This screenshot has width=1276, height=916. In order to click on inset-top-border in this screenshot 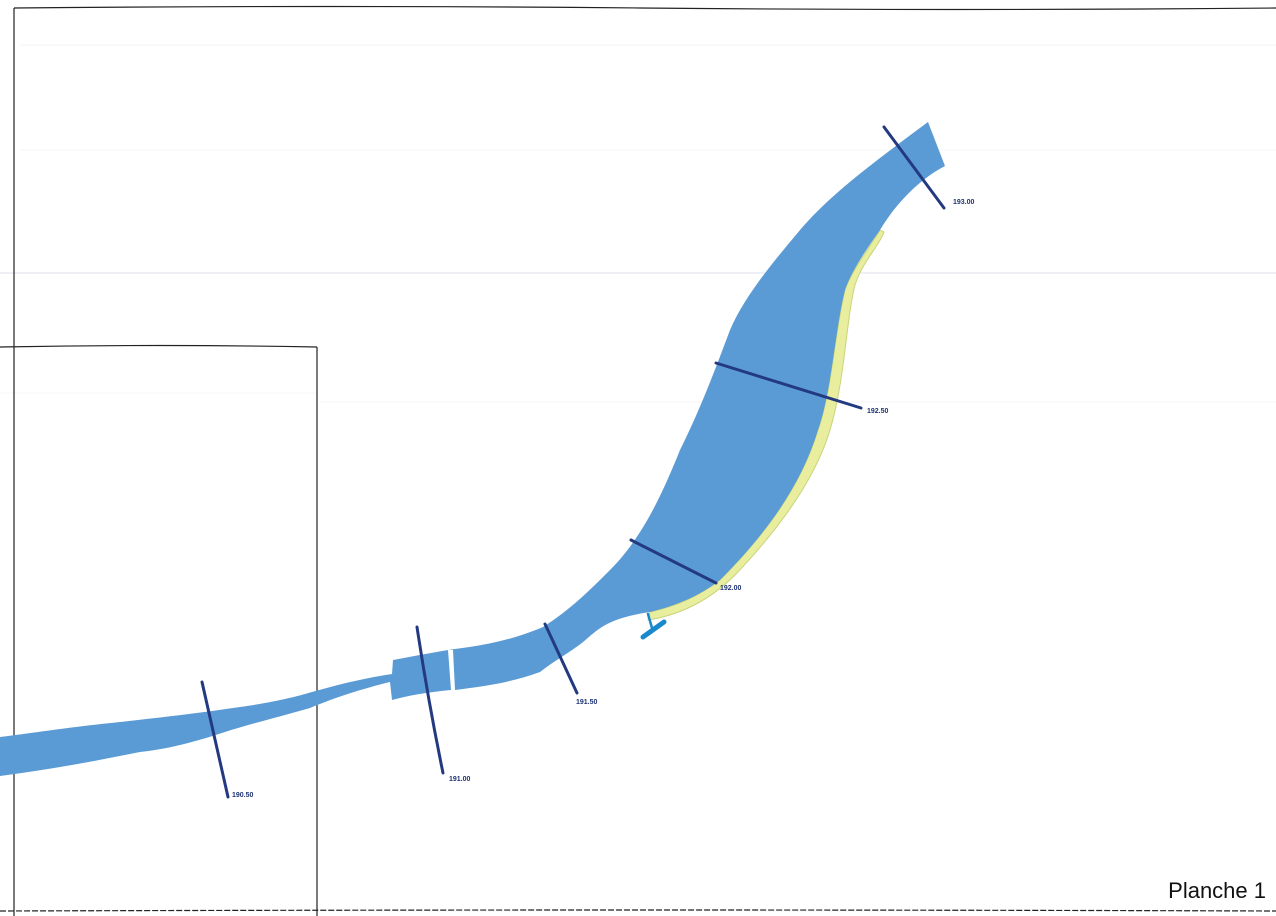, I will do `click(159, 346)`.